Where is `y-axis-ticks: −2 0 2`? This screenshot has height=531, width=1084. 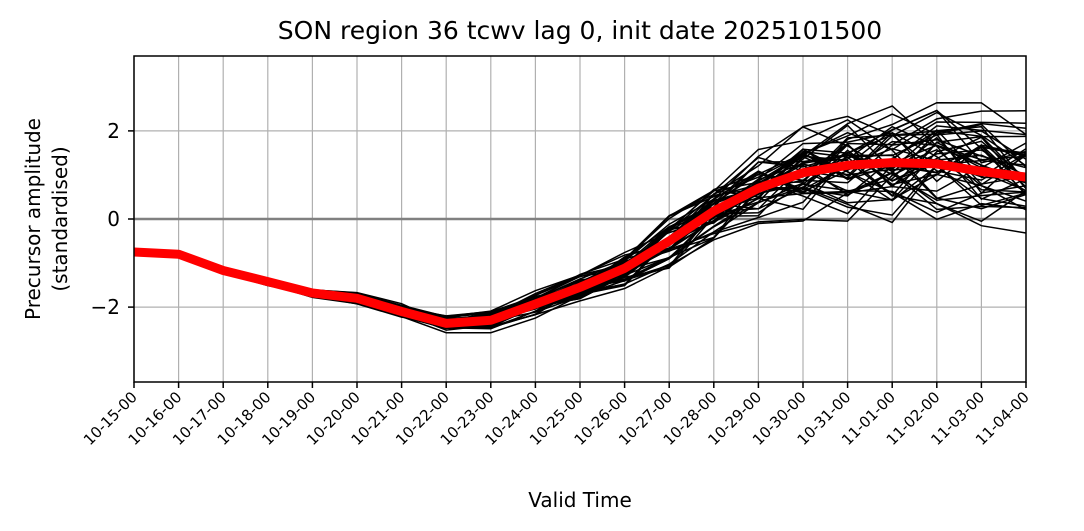 y-axis-ticks: −2 0 2 is located at coordinates (112, 219).